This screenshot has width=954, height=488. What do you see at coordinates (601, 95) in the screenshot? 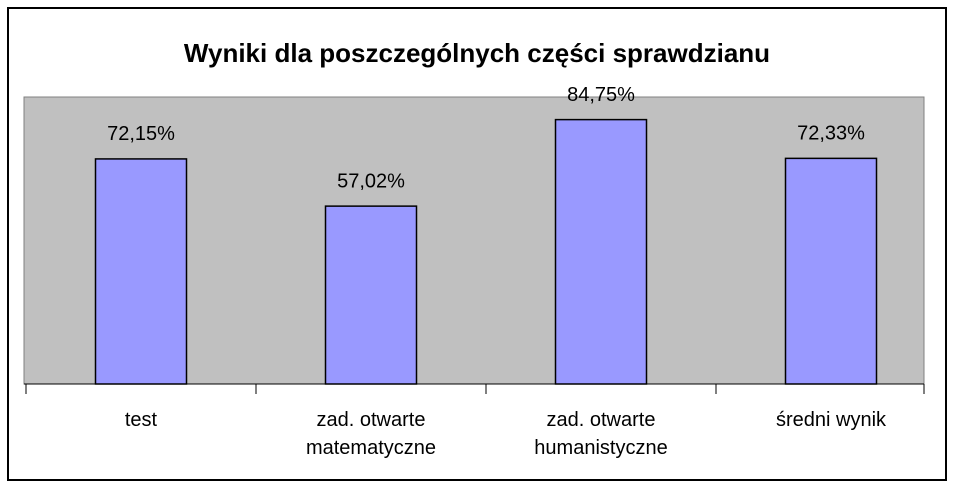
I see `data-label: 84,75%` at bounding box center [601, 95].